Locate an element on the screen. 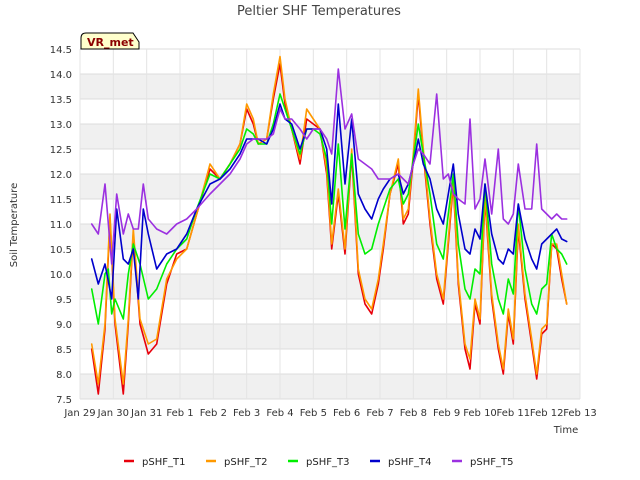 The height and width of the screenshot is (480, 640). badge-box is located at coordinates (110, 41).